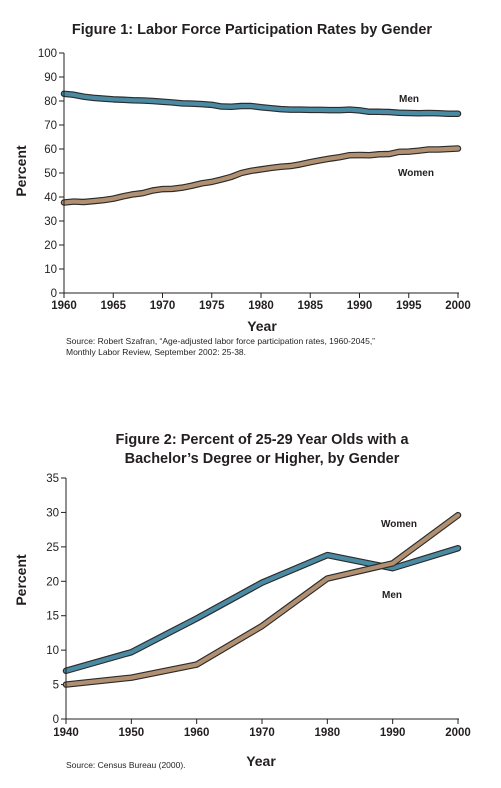 The width and height of the screenshot is (501, 788). I want to click on y-tick-label: 40, so click(50, 198).